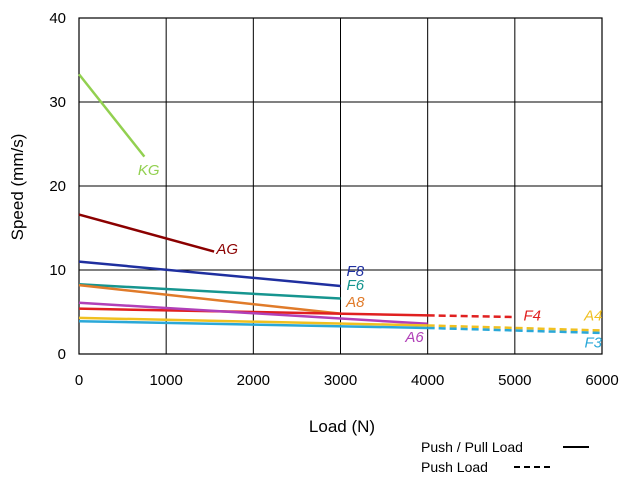 The height and width of the screenshot is (482, 627). What do you see at coordinates (253, 380) in the screenshot?
I see `x-tick-label: 2000` at bounding box center [253, 380].